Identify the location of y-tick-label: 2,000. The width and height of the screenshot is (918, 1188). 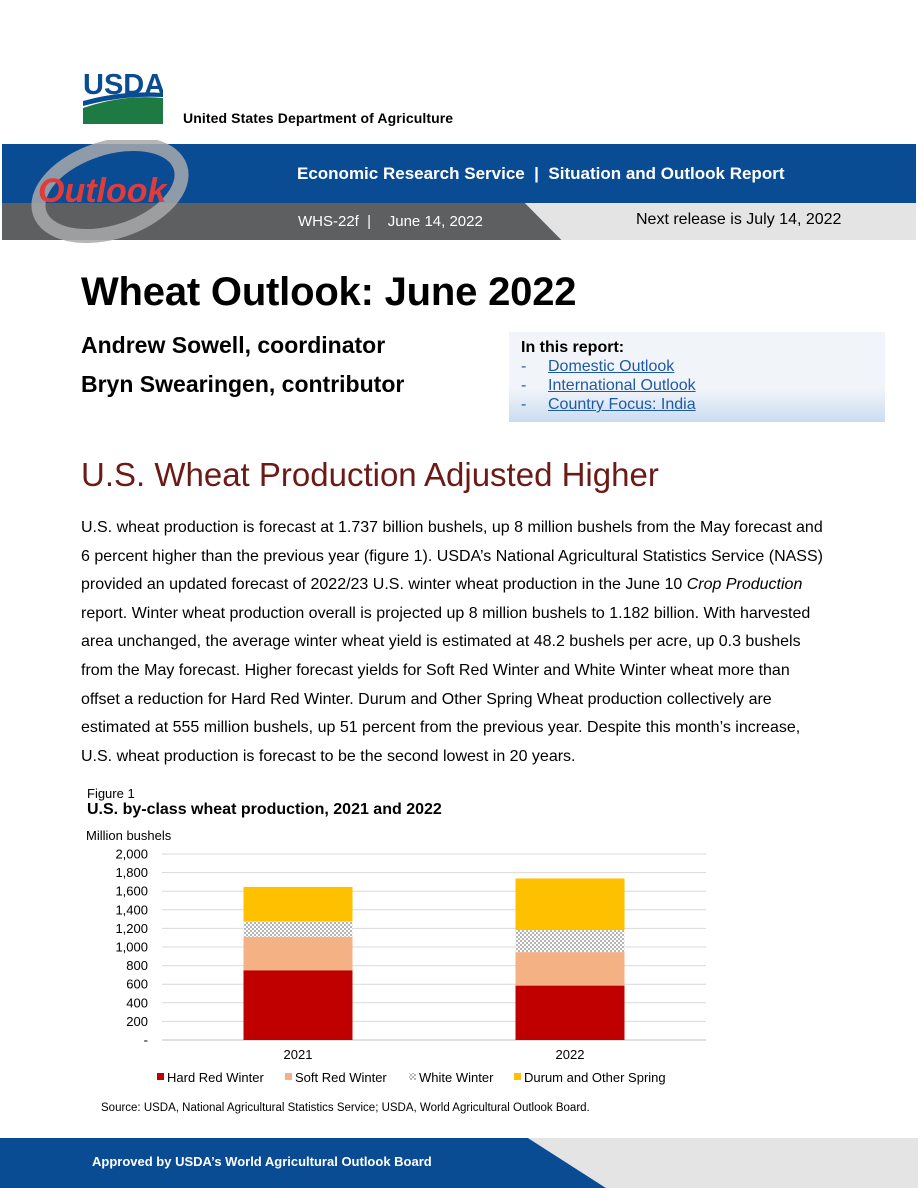
(131, 854).